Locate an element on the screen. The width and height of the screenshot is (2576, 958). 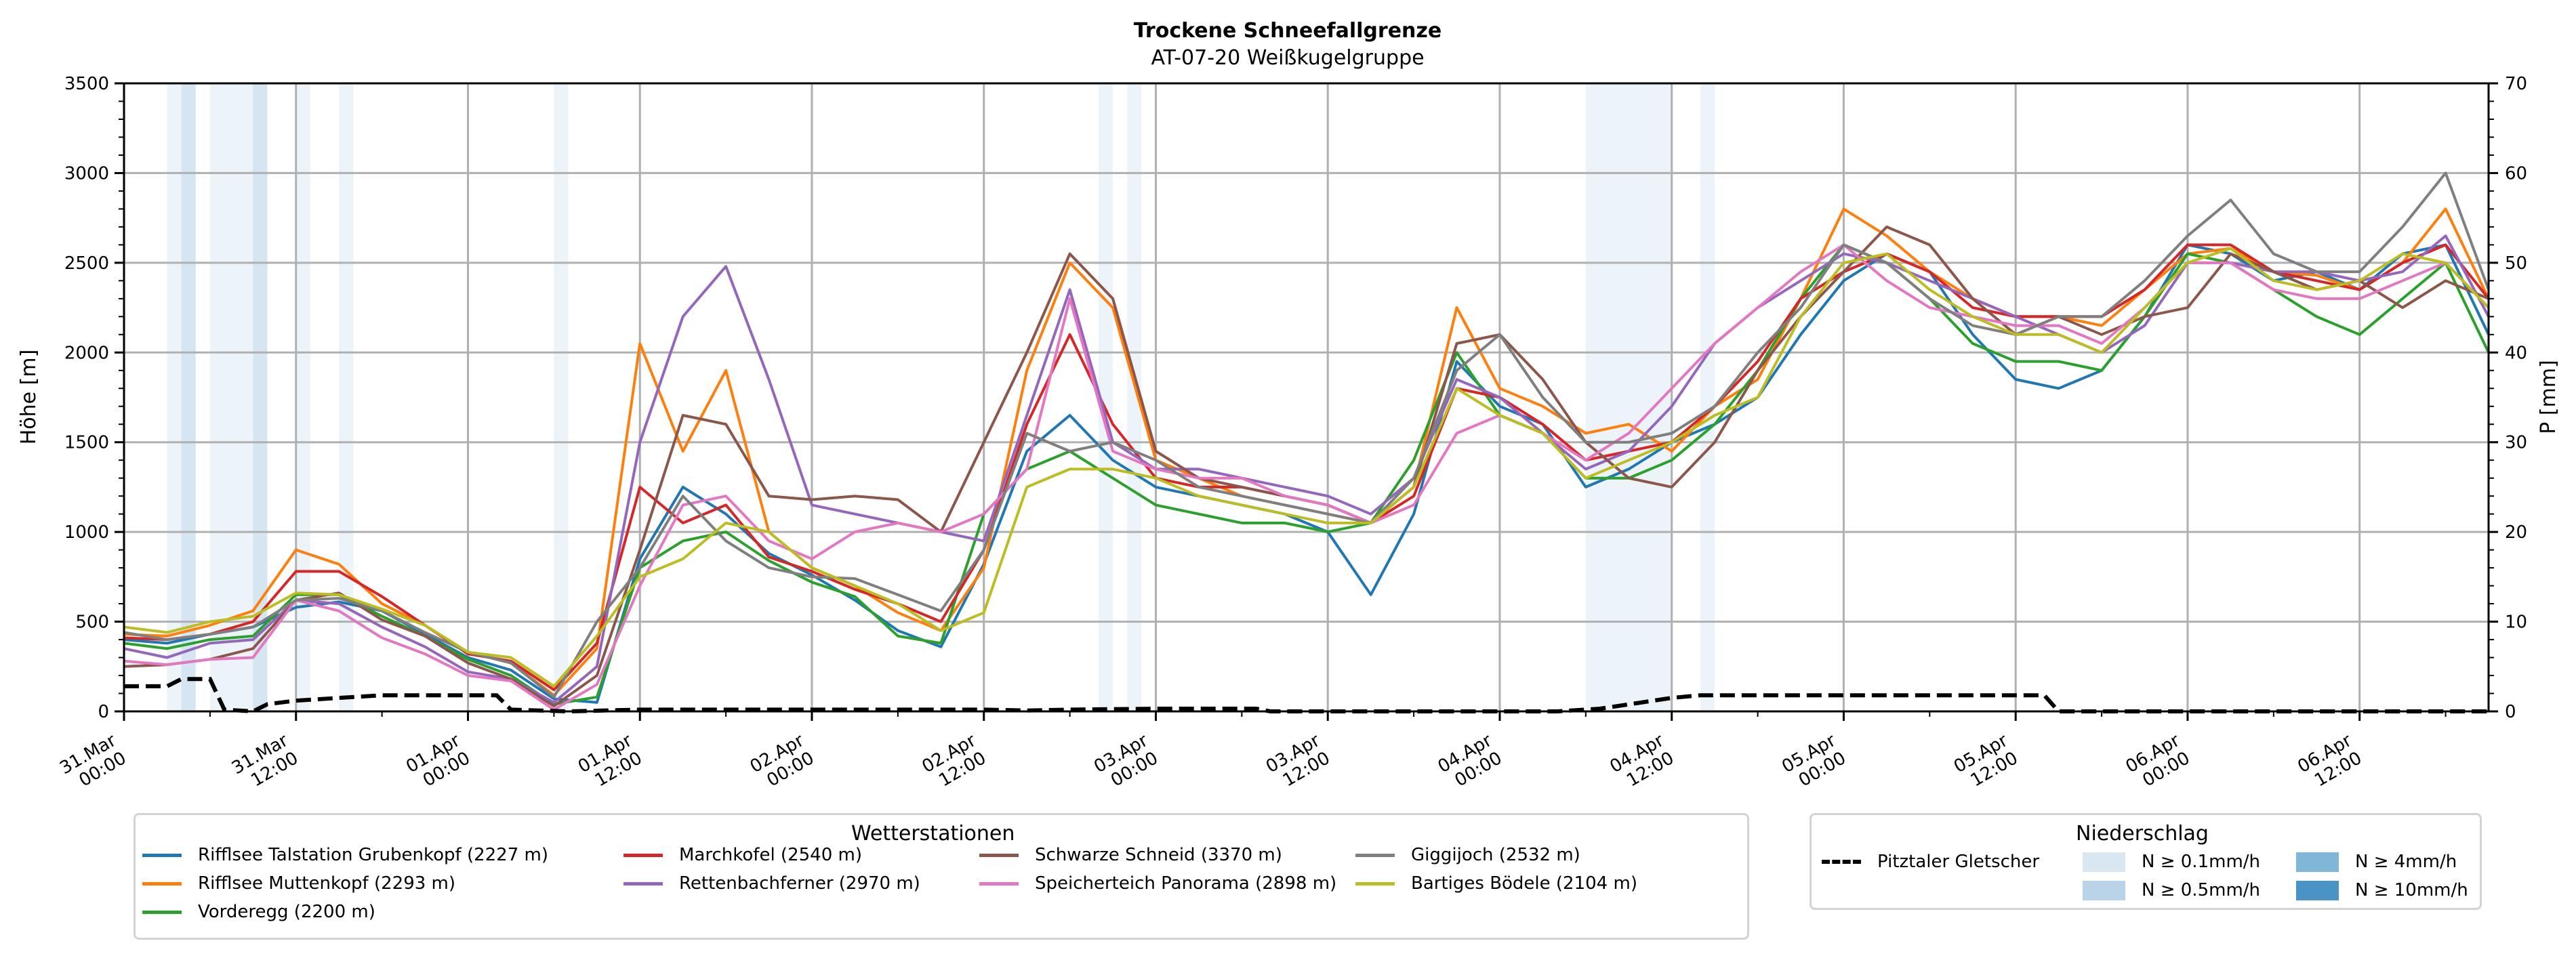
y2-tick-label: 10 is located at coordinates (2516, 622).